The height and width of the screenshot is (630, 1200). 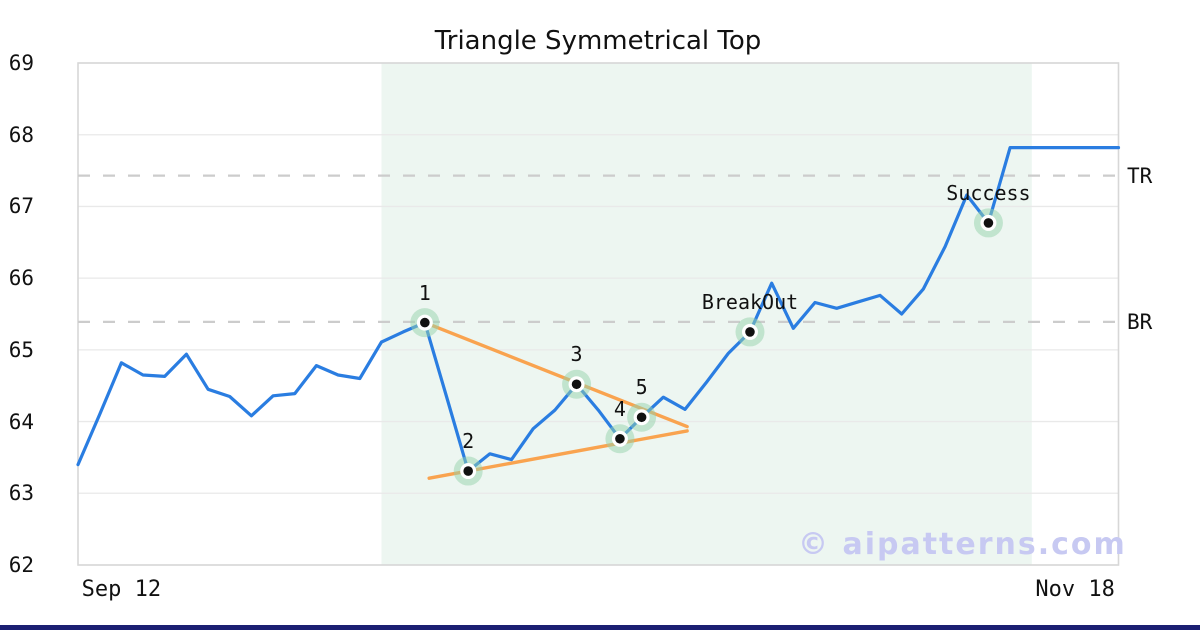 I want to click on x-axis-tick-label: Nov 18, so click(x=1075, y=589).